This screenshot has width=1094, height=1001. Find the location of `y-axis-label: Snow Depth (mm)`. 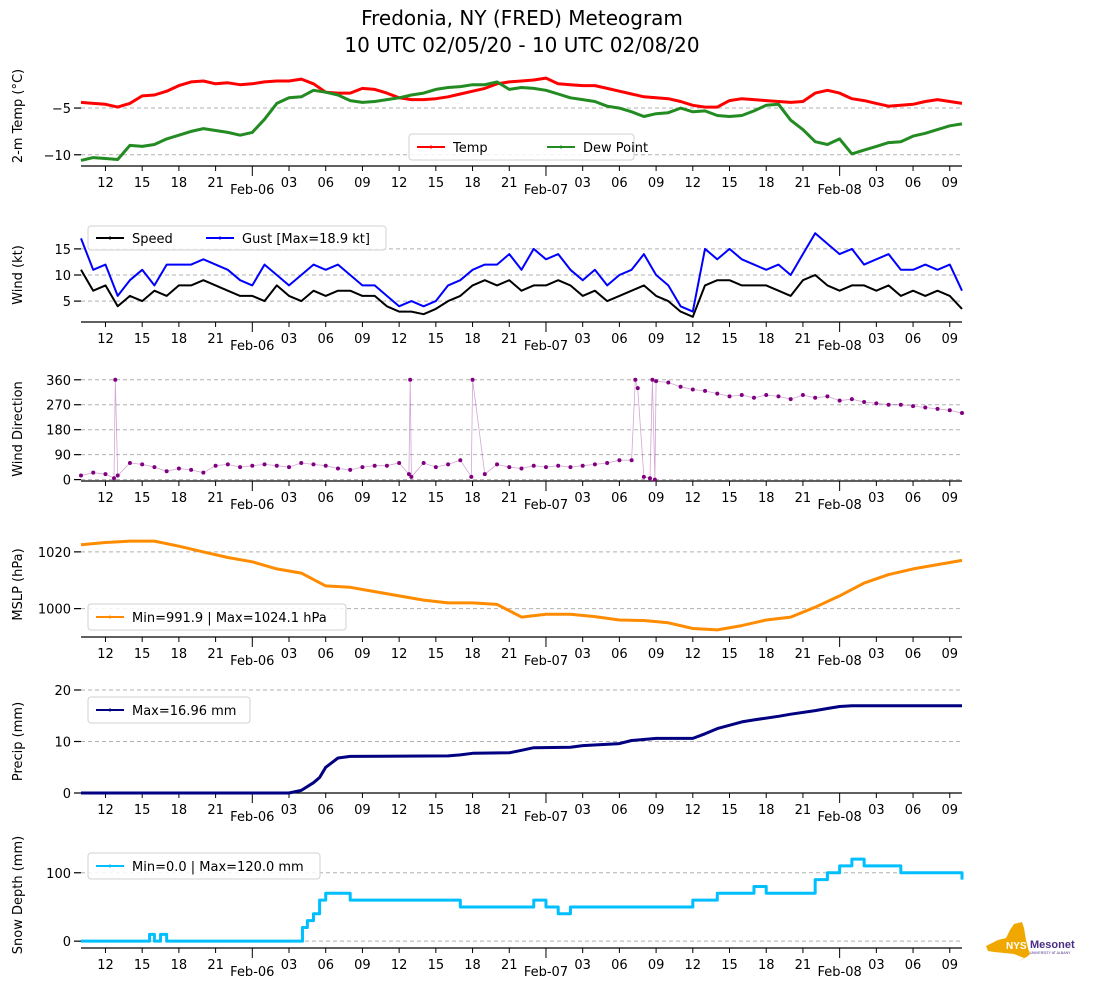

y-axis-label: Snow Depth (mm) is located at coordinates (18, 895).